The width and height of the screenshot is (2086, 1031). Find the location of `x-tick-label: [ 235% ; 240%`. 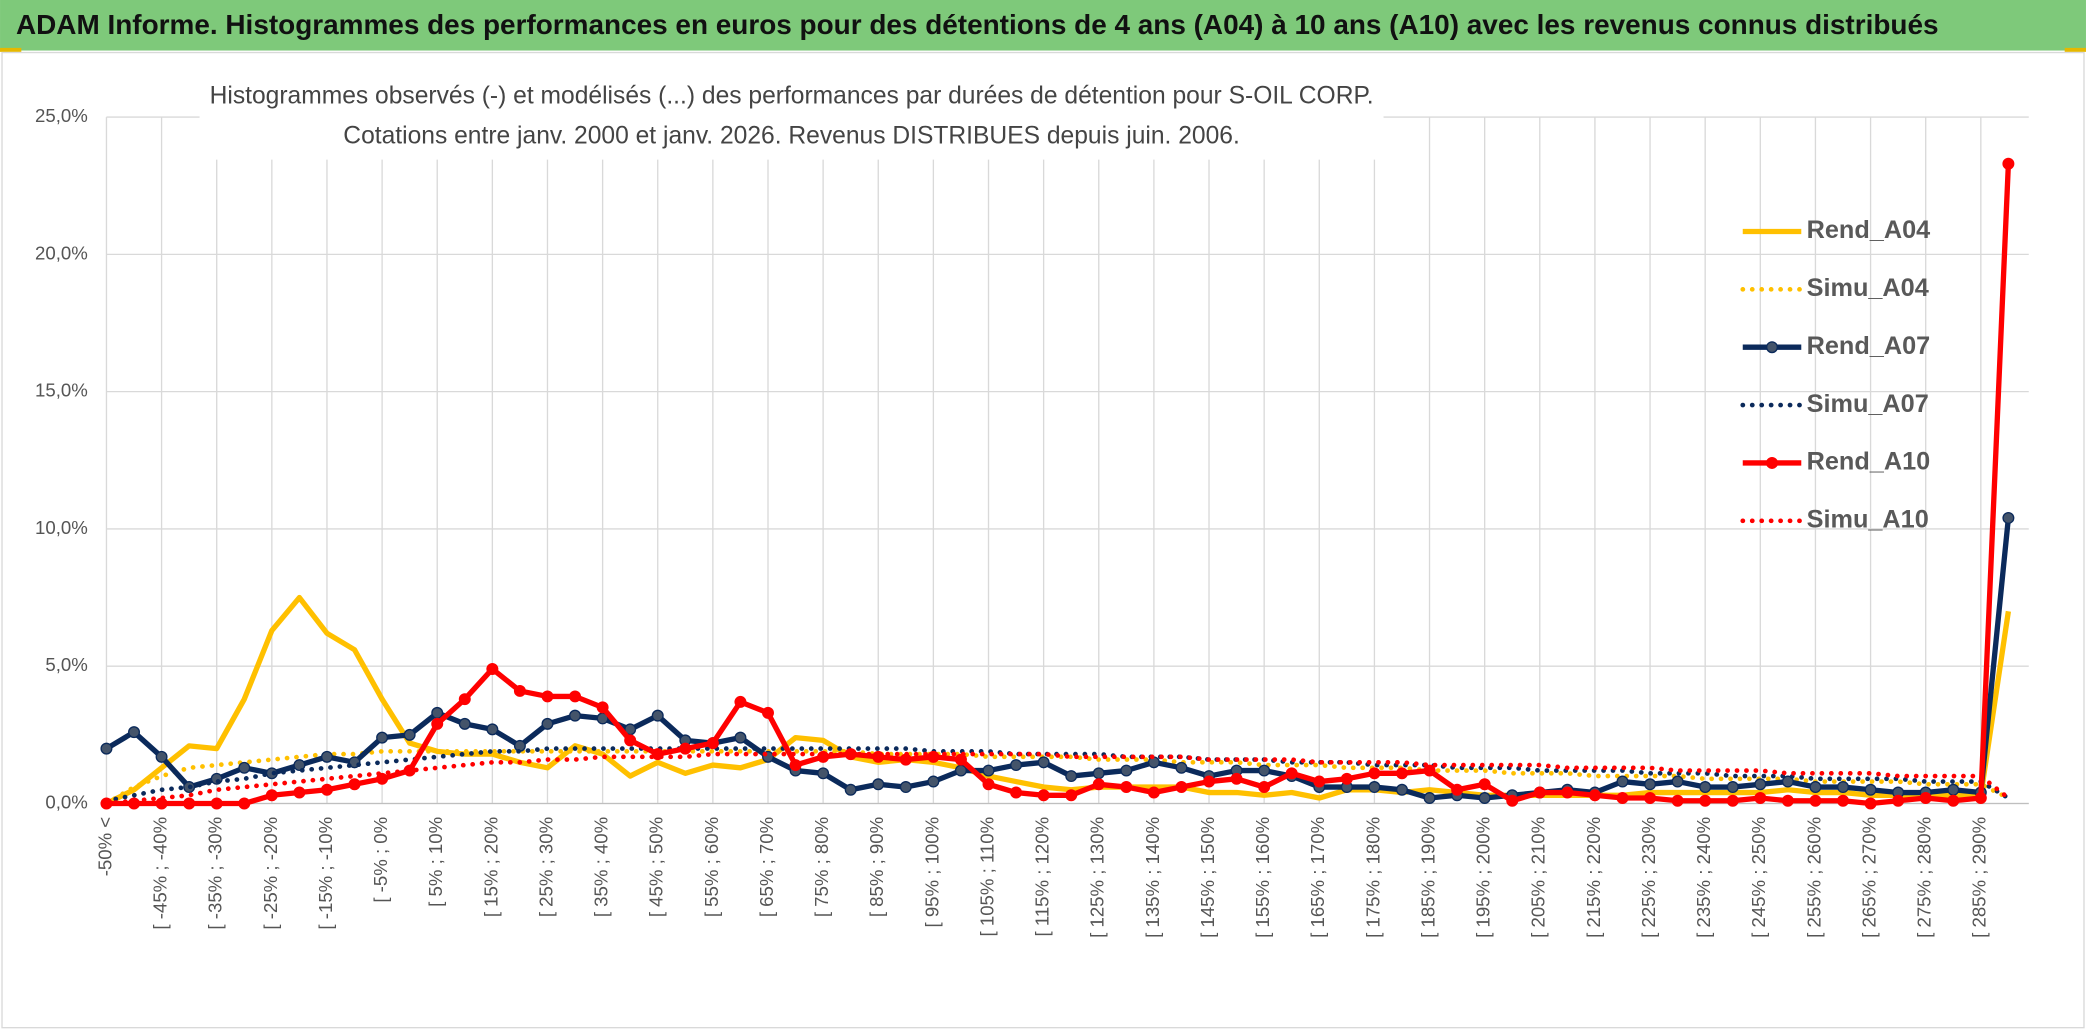

x-tick-label: [ 235% ; 240% is located at coordinates (1703, 877).